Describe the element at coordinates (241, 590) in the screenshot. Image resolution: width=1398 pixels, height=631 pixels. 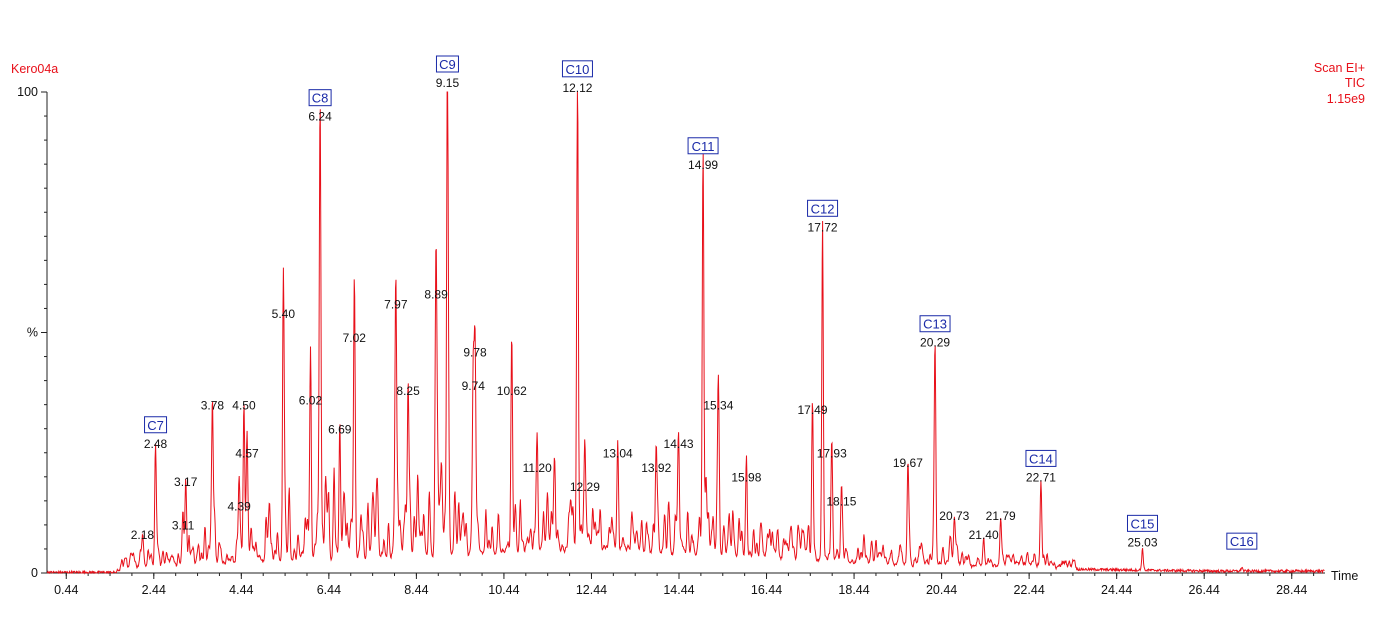
I see `x-tick-label: 4.44` at that location.